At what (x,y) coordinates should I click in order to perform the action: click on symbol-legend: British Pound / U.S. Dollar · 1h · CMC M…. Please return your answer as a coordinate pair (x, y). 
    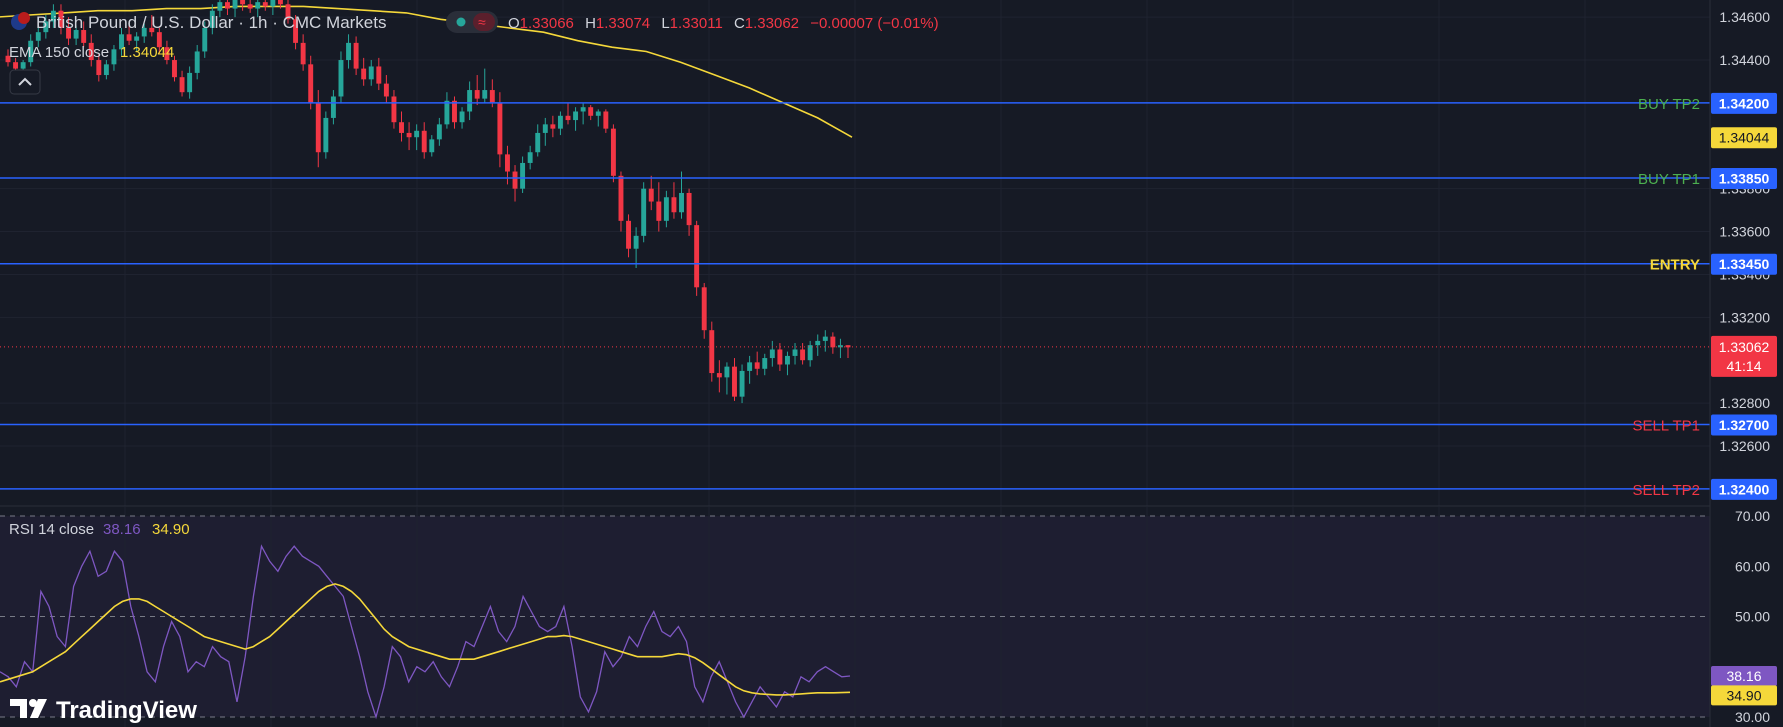
    Looking at the image, I should click on (474, 53).